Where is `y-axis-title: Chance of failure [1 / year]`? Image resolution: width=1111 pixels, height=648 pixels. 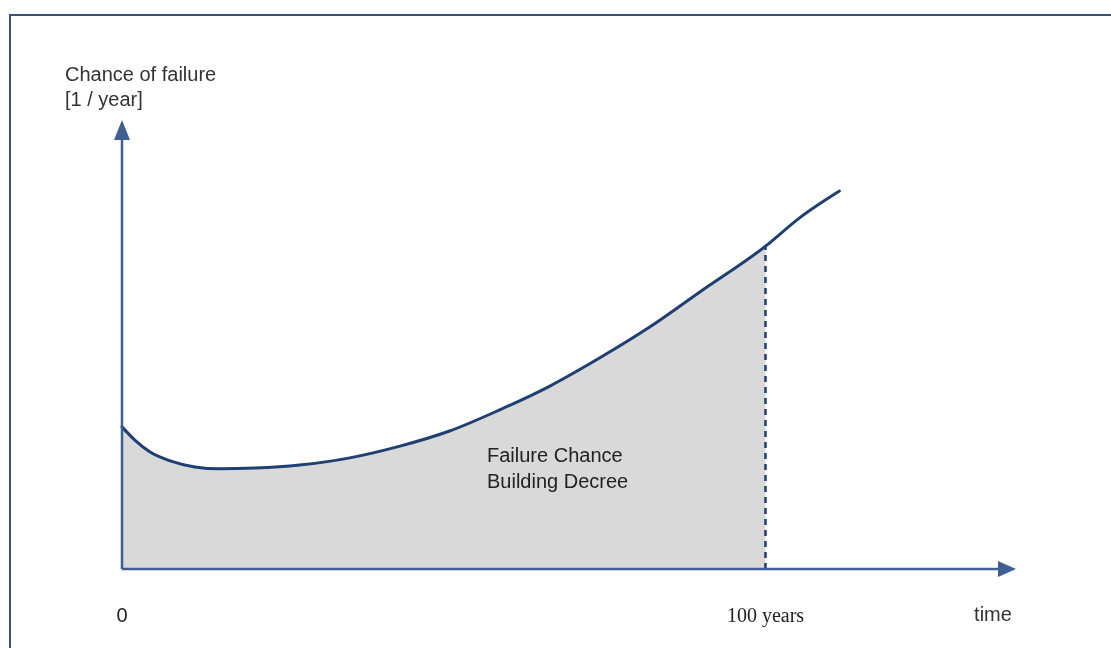
y-axis-title: Chance of failure [1 / year] is located at coordinates (141, 86).